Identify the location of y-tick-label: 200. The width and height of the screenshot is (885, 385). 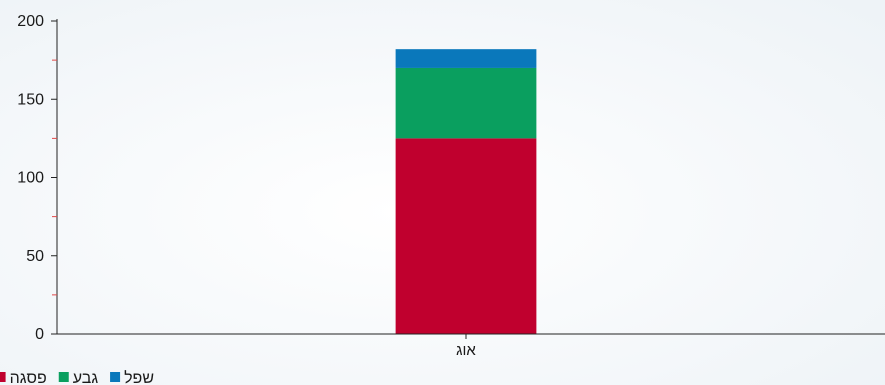
(30, 21).